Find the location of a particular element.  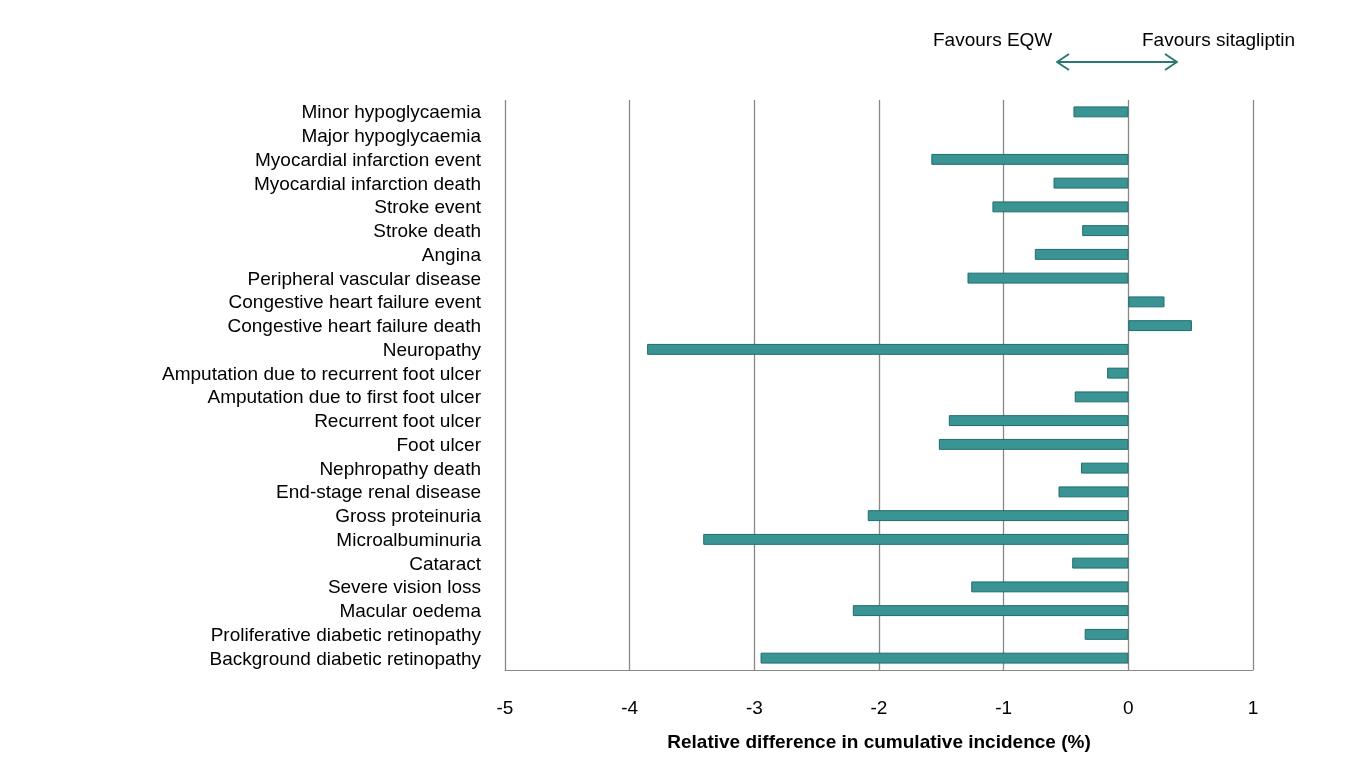

x-tick-label: -4 is located at coordinates (630, 707).